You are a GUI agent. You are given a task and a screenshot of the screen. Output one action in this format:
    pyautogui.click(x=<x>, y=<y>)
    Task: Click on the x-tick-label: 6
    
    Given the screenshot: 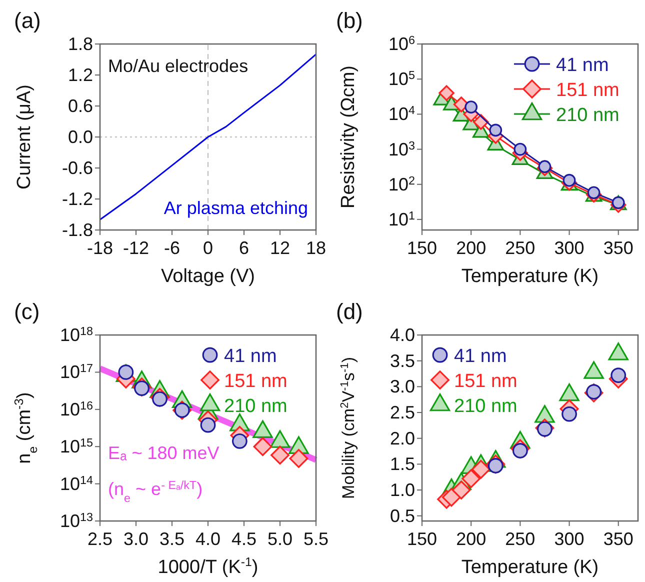 What is the action you would take?
    pyautogui.click(x=244, y=248)
    